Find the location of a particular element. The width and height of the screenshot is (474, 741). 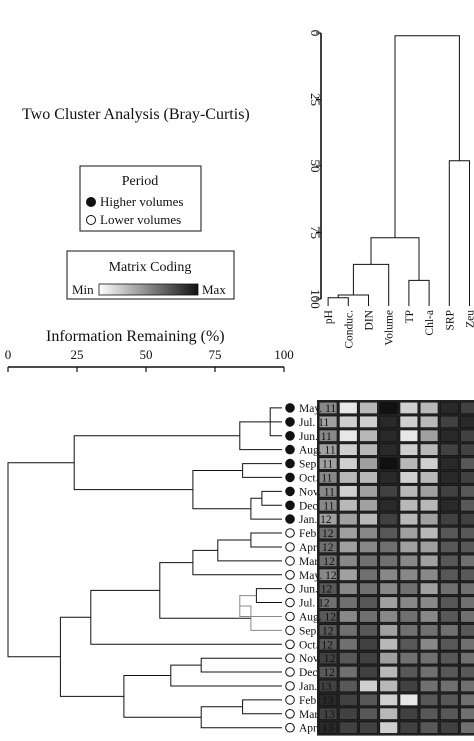

legend-item-lower-volumes: Lower volumes is located at coordinates (140, 219).